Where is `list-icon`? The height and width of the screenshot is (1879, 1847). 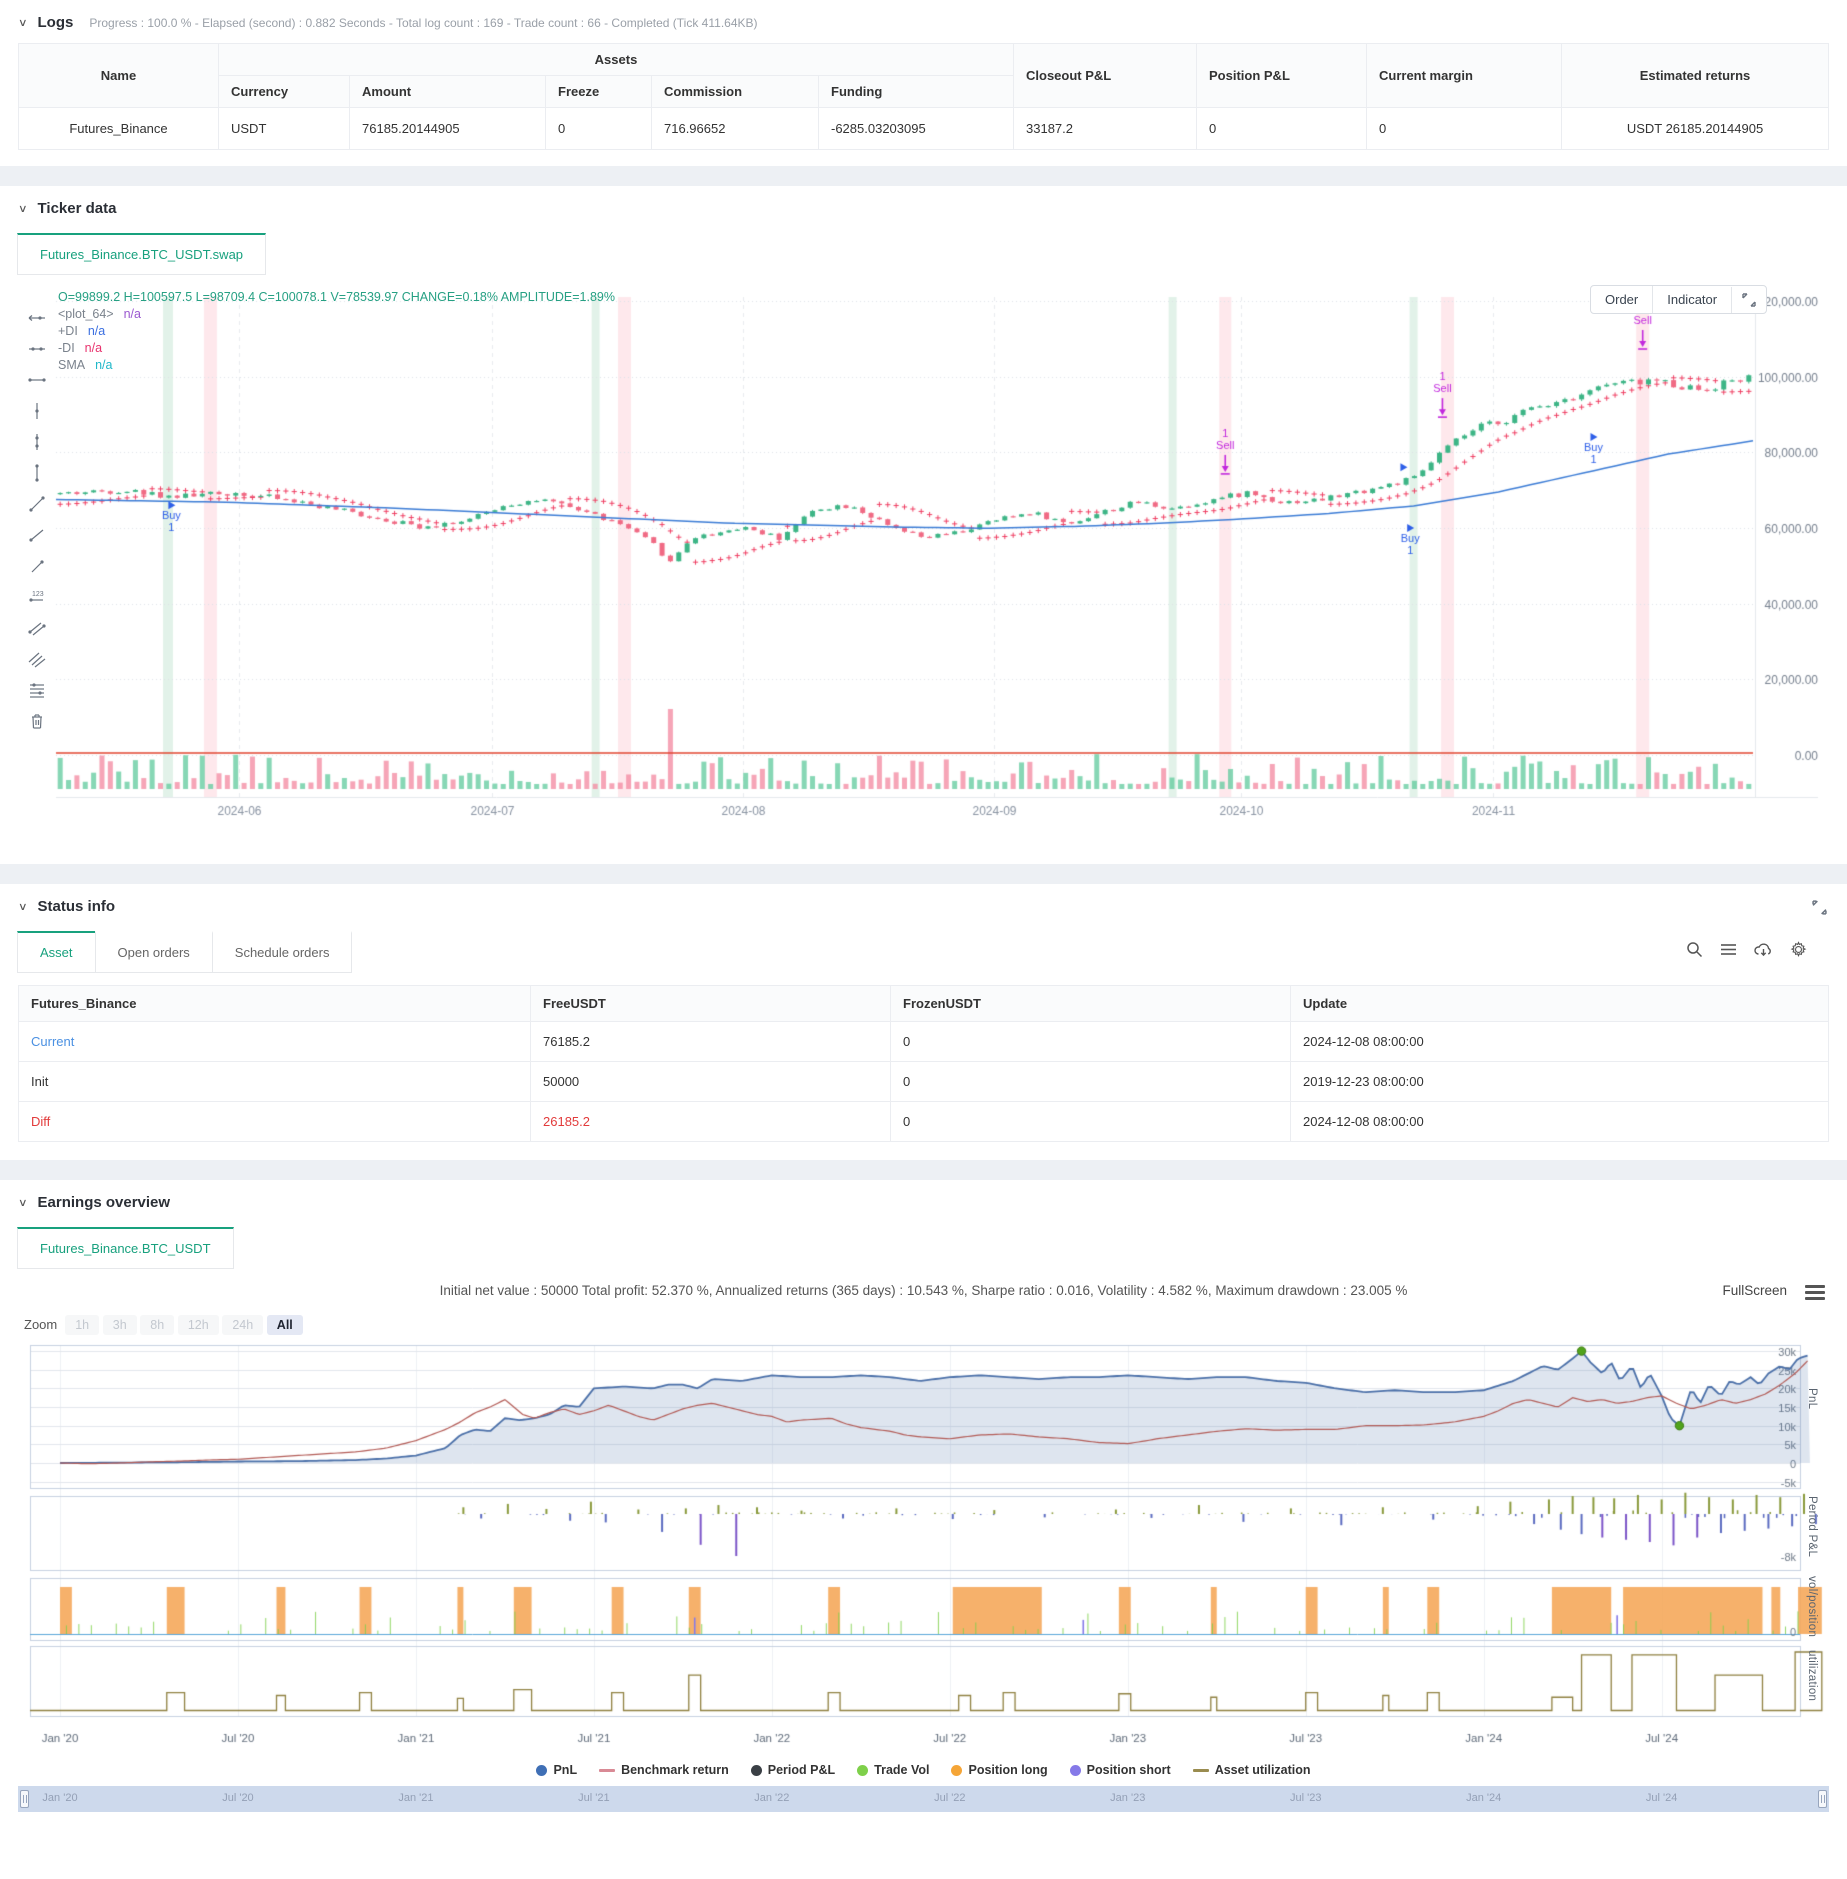 list-icon is located at coordinates (1728, 949).